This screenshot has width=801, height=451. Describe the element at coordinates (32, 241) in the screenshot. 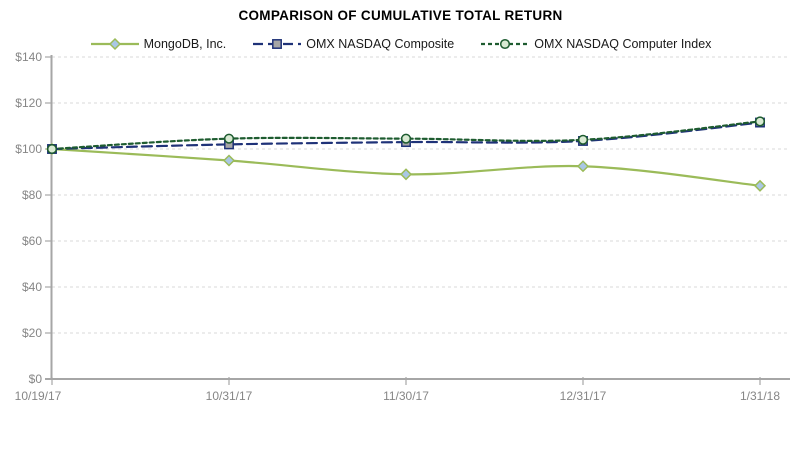

I see `y-tick-label: $60` at that location.